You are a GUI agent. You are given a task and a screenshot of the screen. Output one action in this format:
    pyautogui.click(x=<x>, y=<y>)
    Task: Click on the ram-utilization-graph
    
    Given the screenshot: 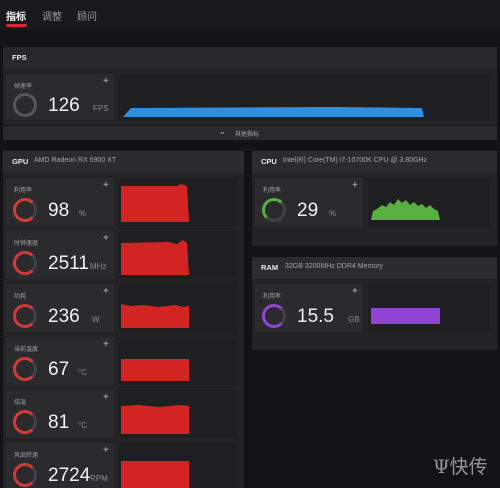 What is the action you would take?
    pyautogui.click(x=429, y=308)
    